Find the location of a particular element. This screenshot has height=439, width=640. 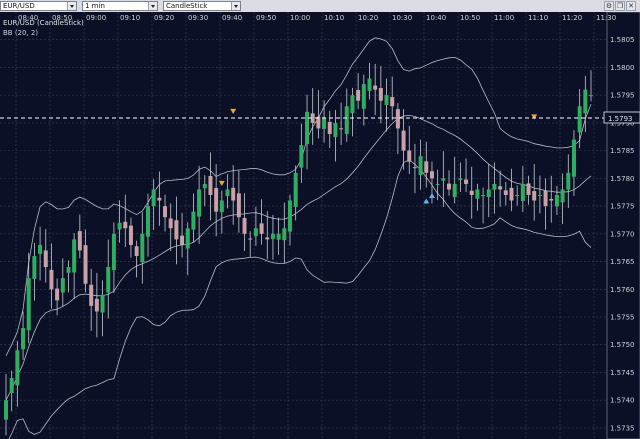

price-tick-label: 1.5745 is located at coordinates (622, 373).